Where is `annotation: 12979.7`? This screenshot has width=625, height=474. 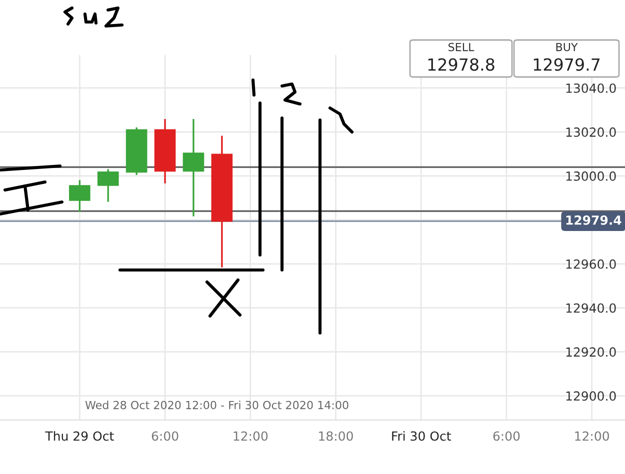 annotation: 12979.7 is located at coordinates (567, 64).